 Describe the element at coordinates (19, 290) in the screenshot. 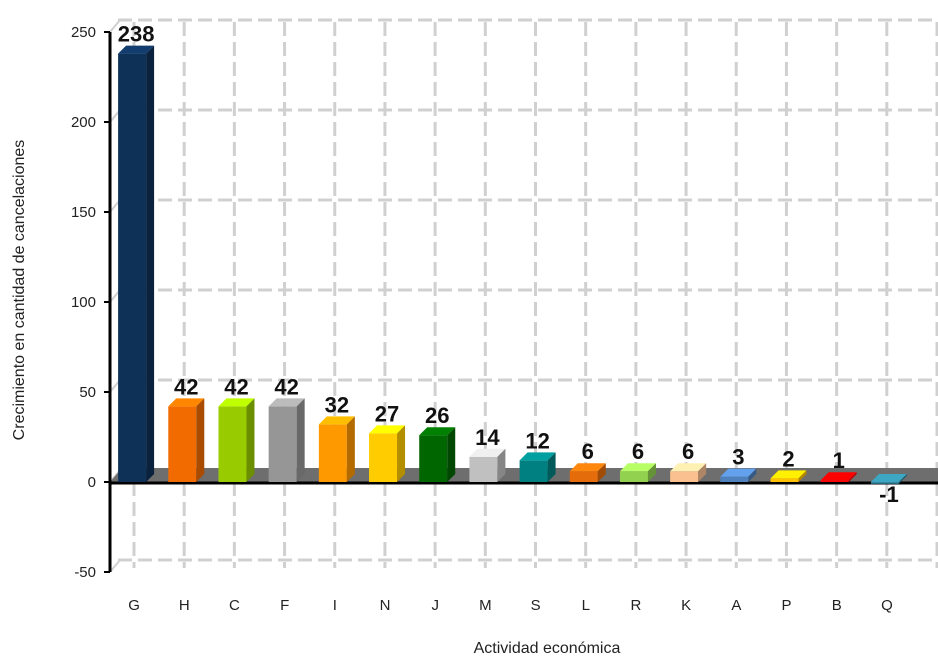

I see `y-axis-title: Crecimiento en cantidad de cancelaciones` at that location.